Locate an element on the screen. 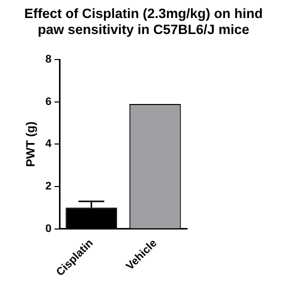  y-axis-title: PWT (g) is located at coordinates (31, 144).